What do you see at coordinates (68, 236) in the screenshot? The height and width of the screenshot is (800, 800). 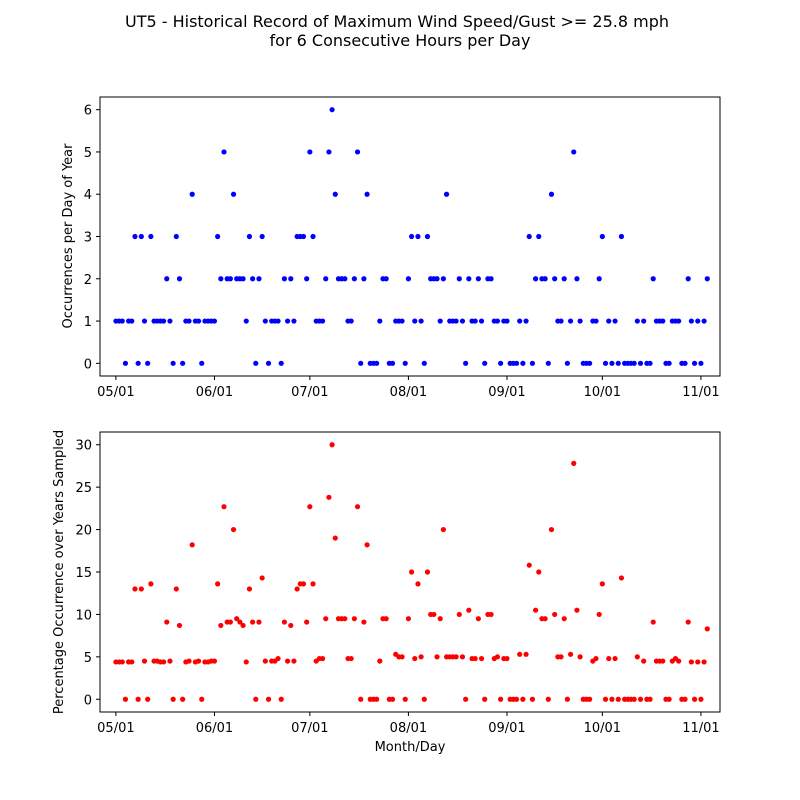 I see `y-axis-label: Occurrences per Day of Year` at bounding box center [68, 236].